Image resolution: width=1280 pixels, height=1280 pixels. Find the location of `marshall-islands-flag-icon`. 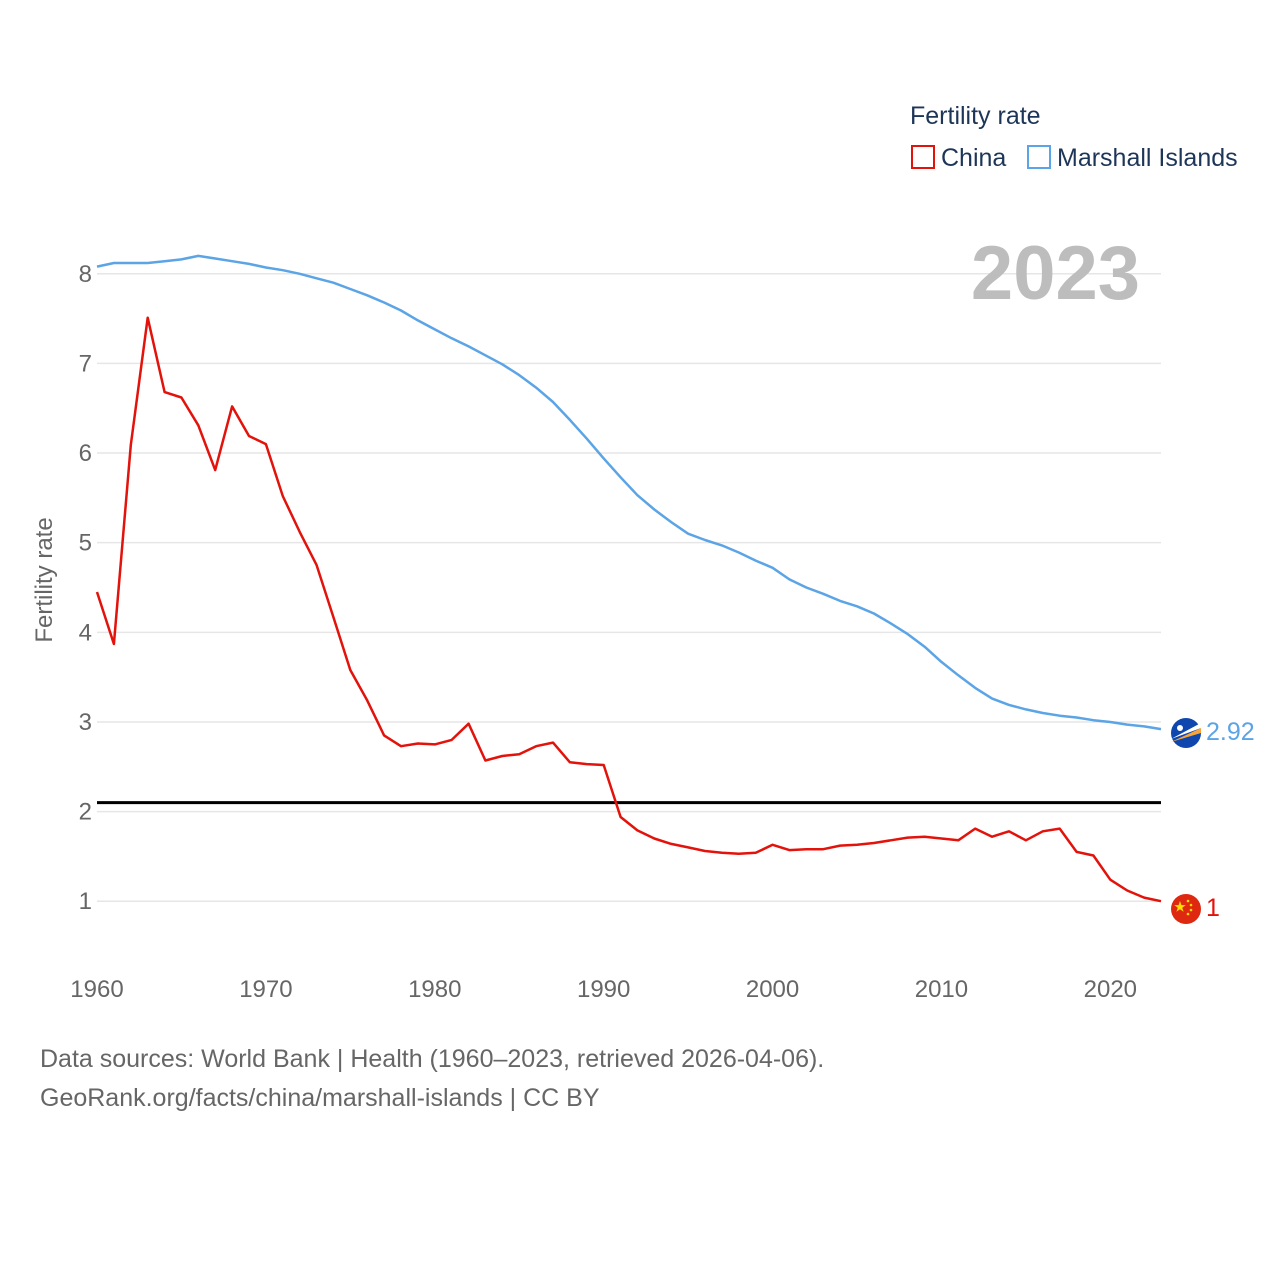

marshall-islands-flag-icon is located at coordinates (1186, 733).